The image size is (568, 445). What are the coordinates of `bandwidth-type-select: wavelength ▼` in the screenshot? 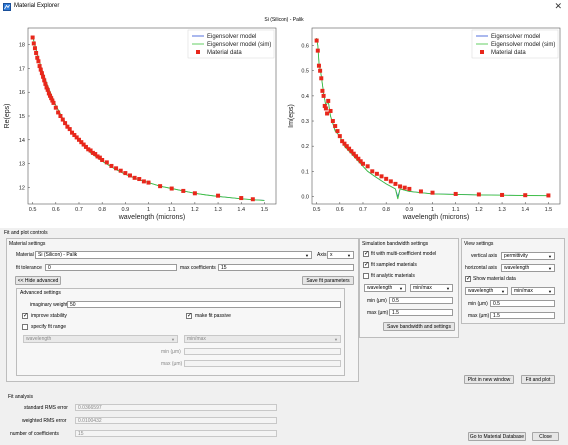 It's located at (385, 288).